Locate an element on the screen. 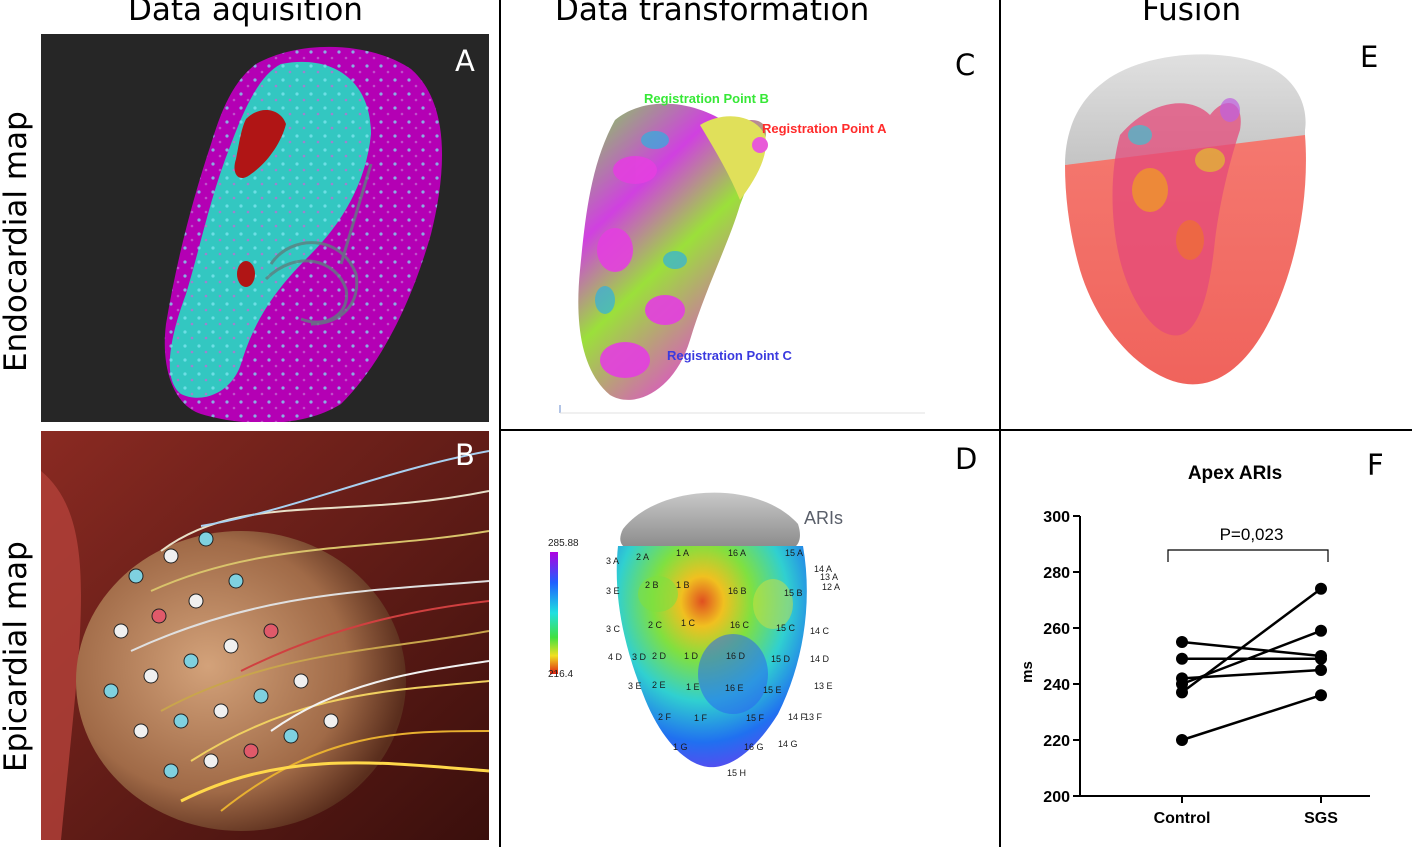 The width and height of the screenshot is (1412, 847). row-title-endocardial: Endocardial map is located at coordinates (17, 241).